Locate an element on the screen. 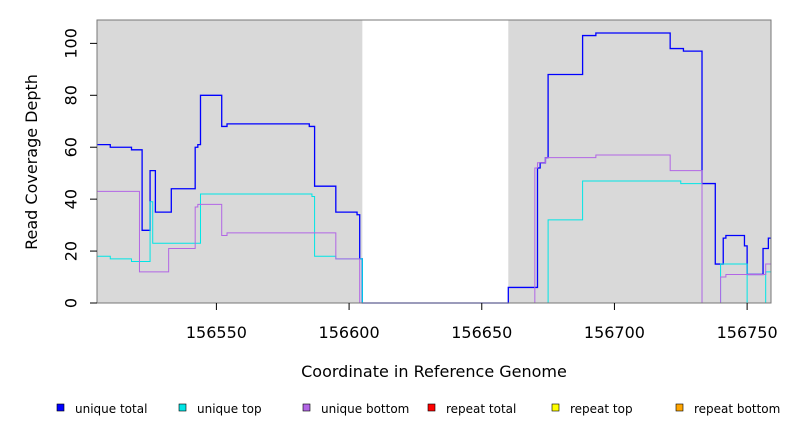 The height and width of the screenshot is (432, 792). legend-label: repeat bottom is located at coordinates (737, 409).